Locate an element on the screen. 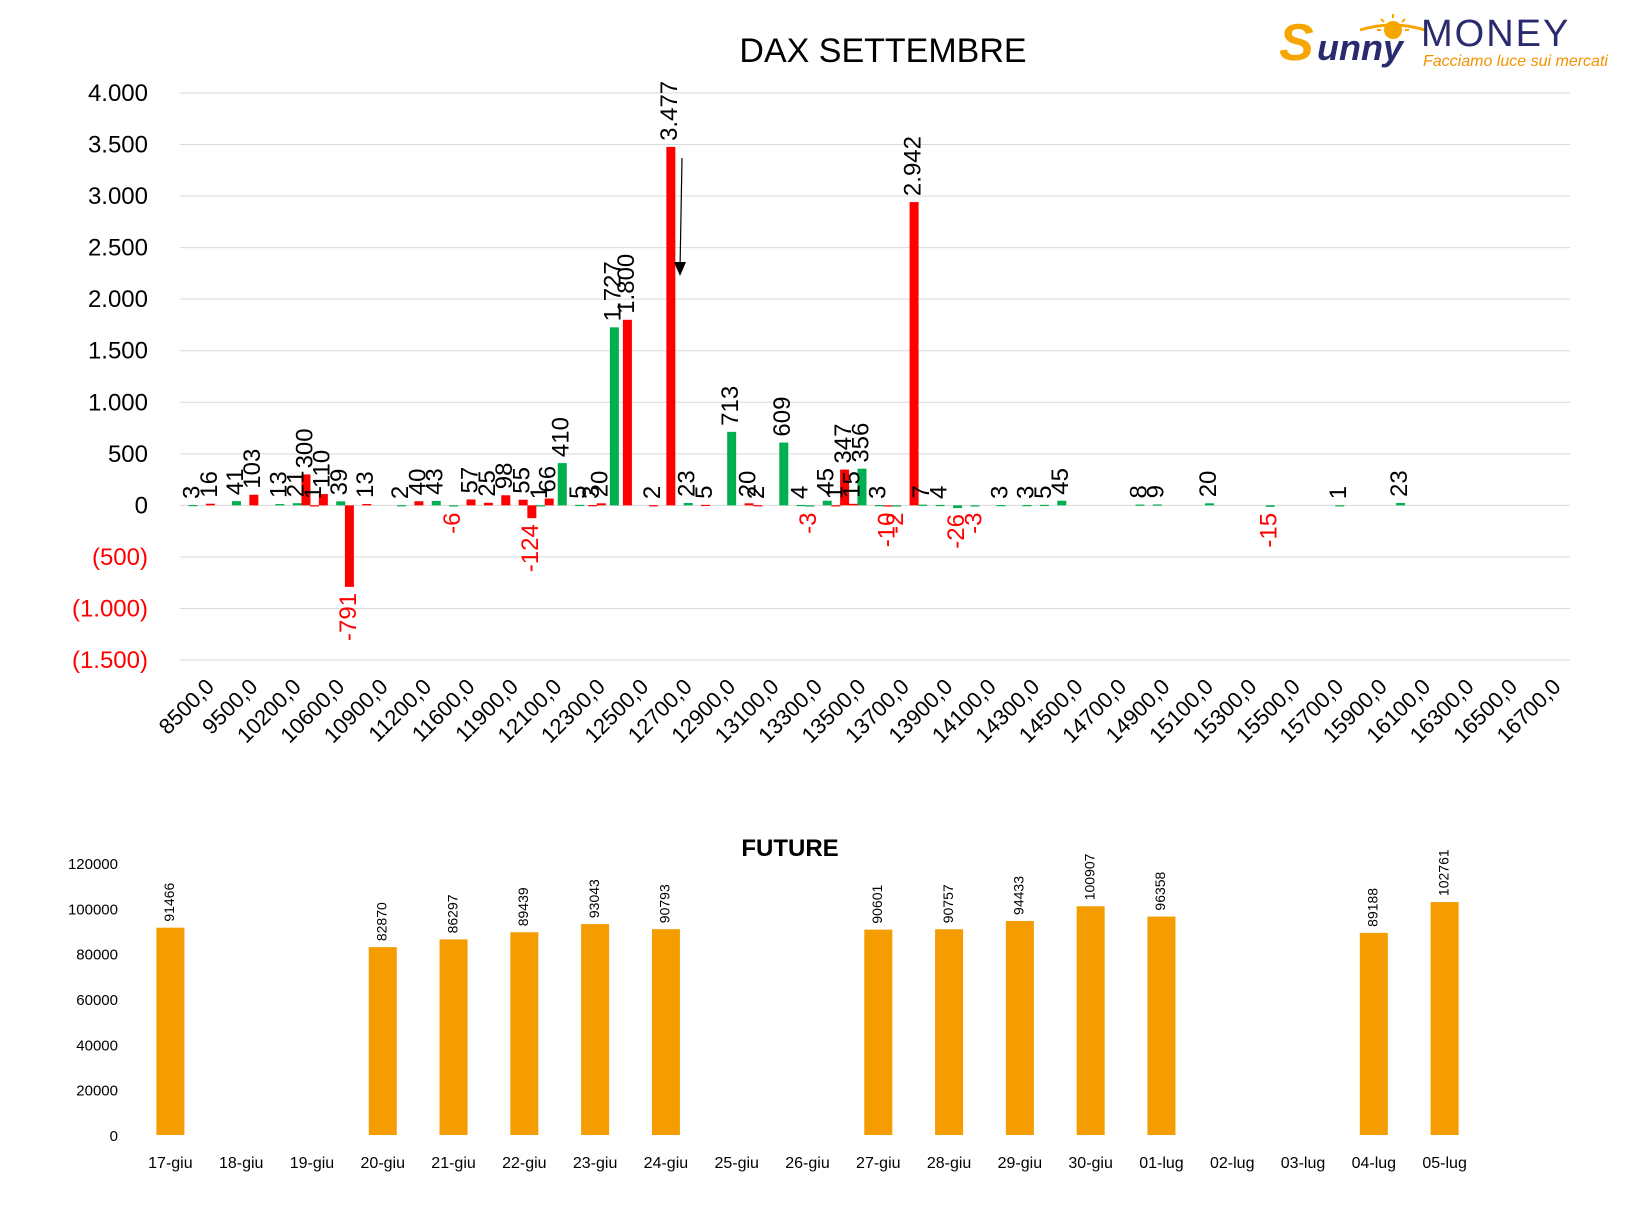 This screenshot has height=1210, width=1652. data-label: 90757 is located at coordinates (948, 903).